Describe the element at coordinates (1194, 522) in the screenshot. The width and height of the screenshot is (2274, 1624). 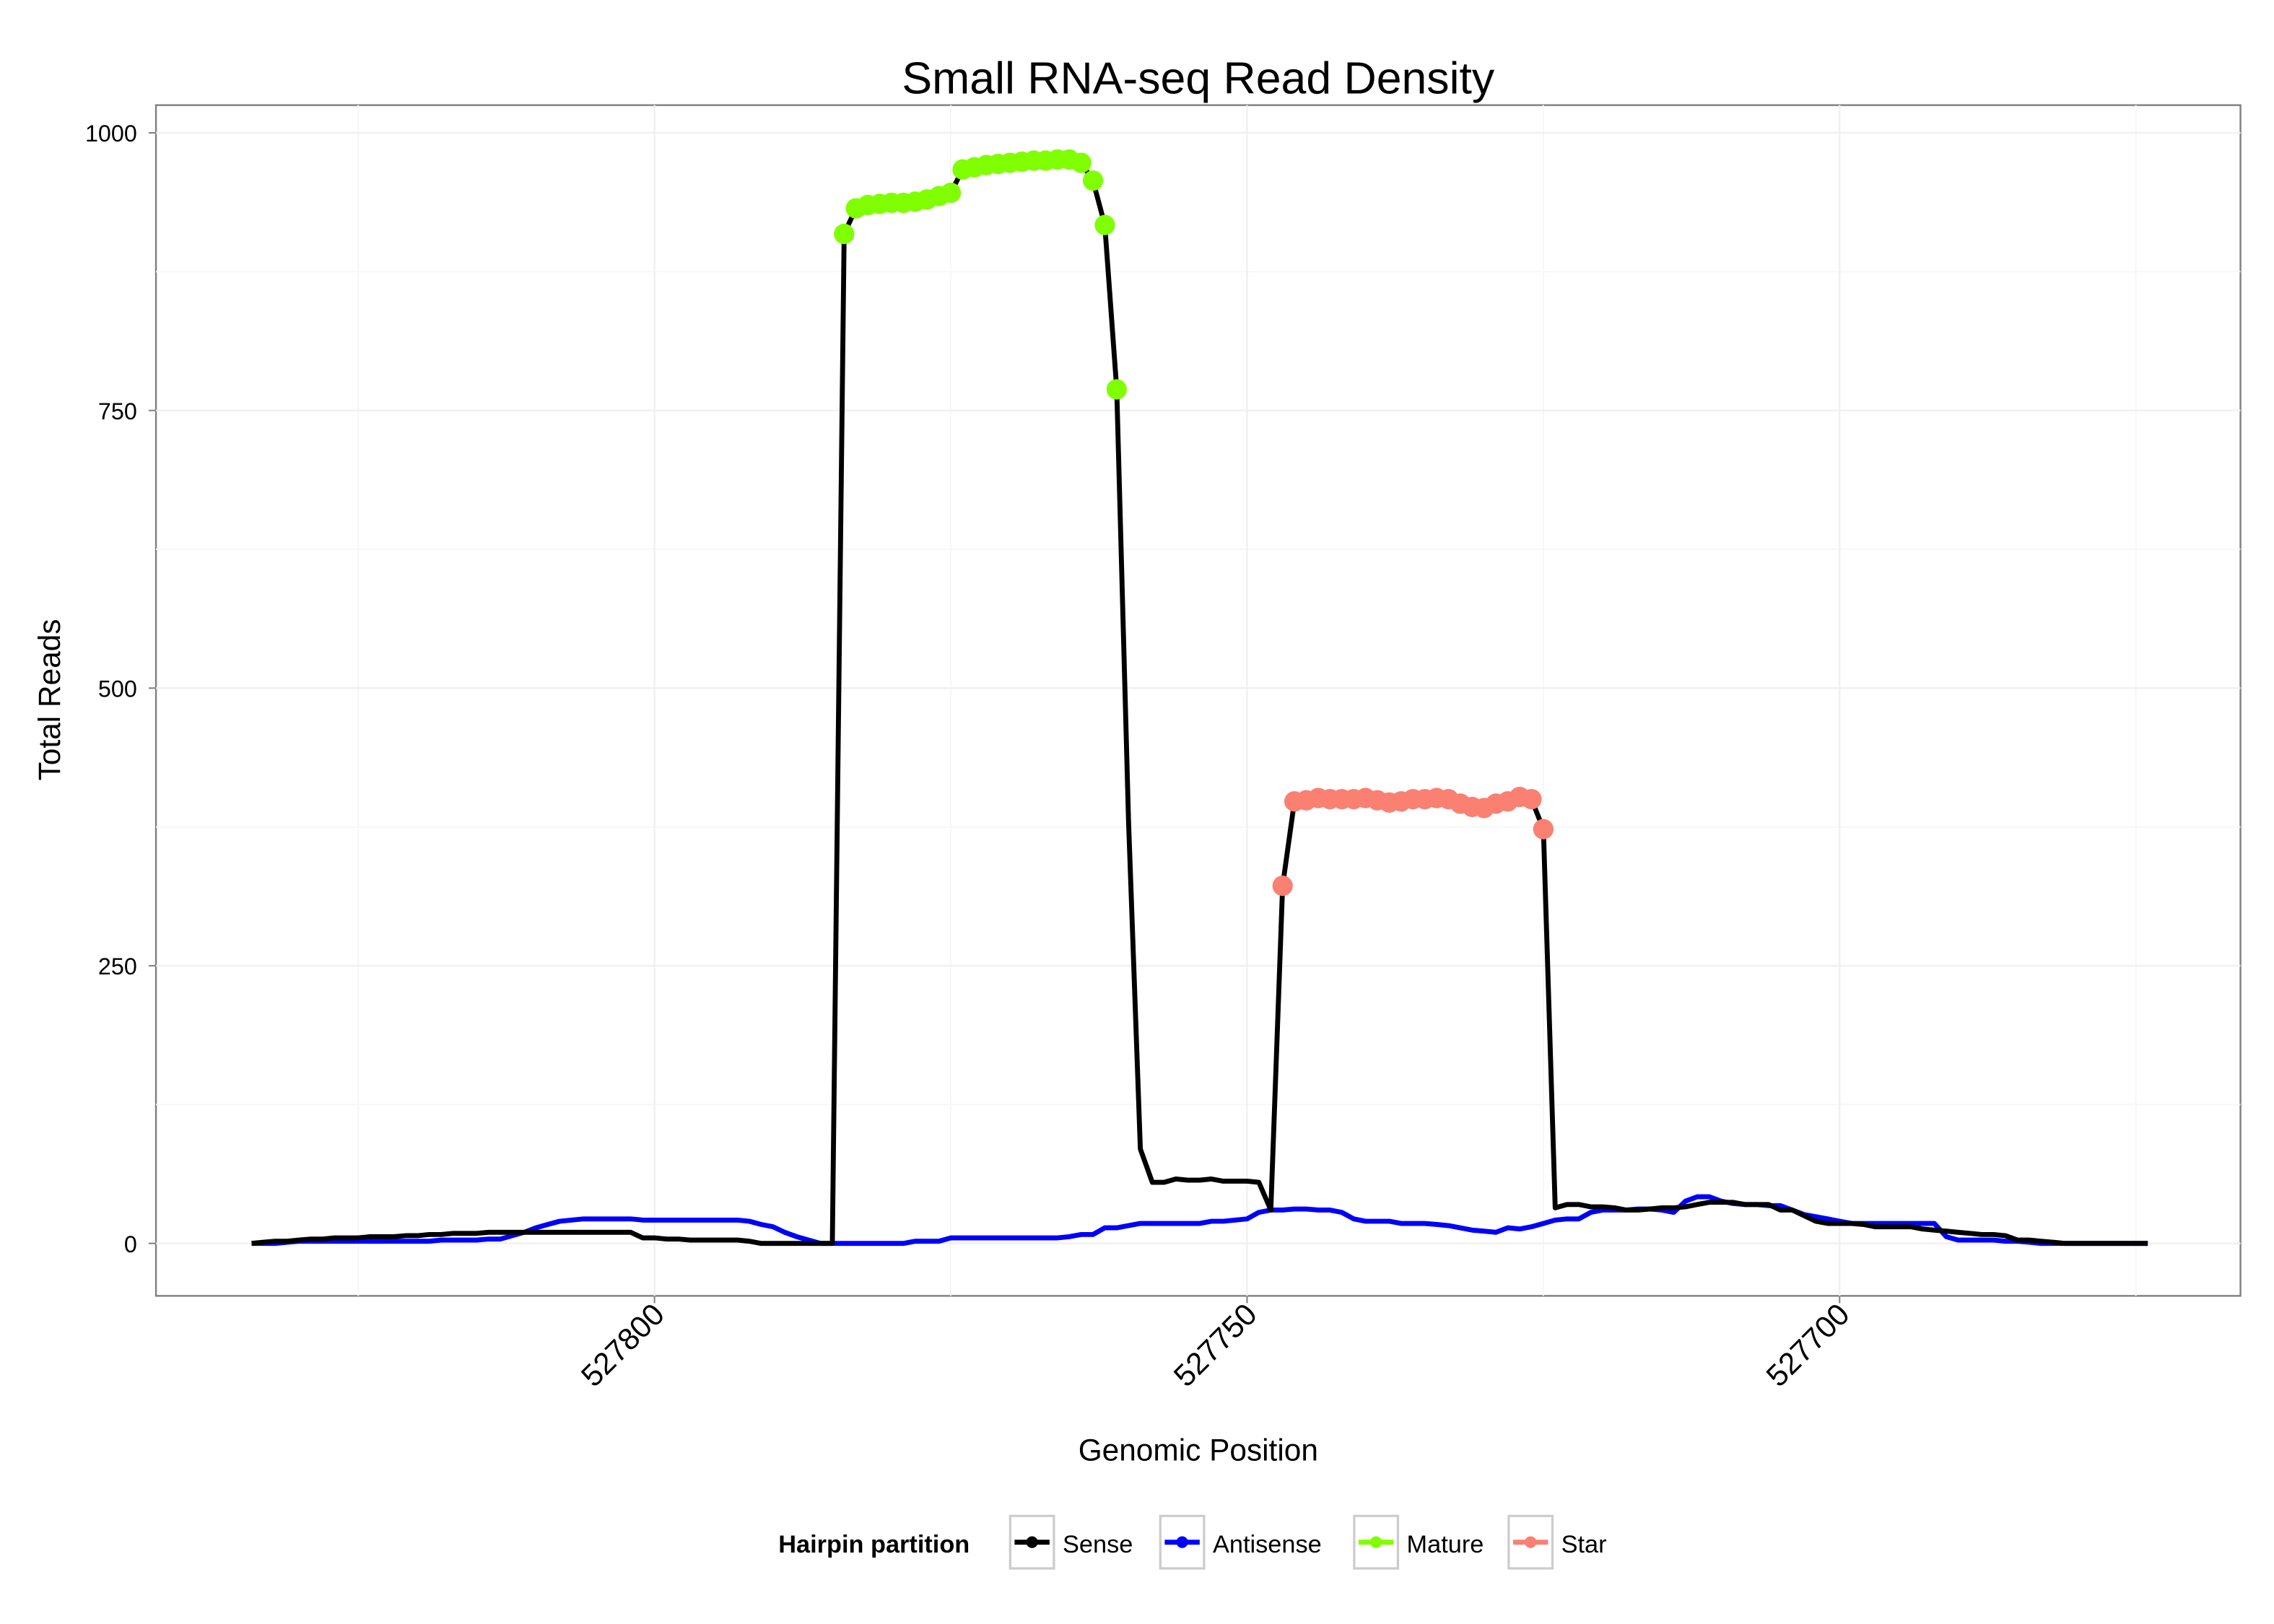
I see `points-layer` at that location.